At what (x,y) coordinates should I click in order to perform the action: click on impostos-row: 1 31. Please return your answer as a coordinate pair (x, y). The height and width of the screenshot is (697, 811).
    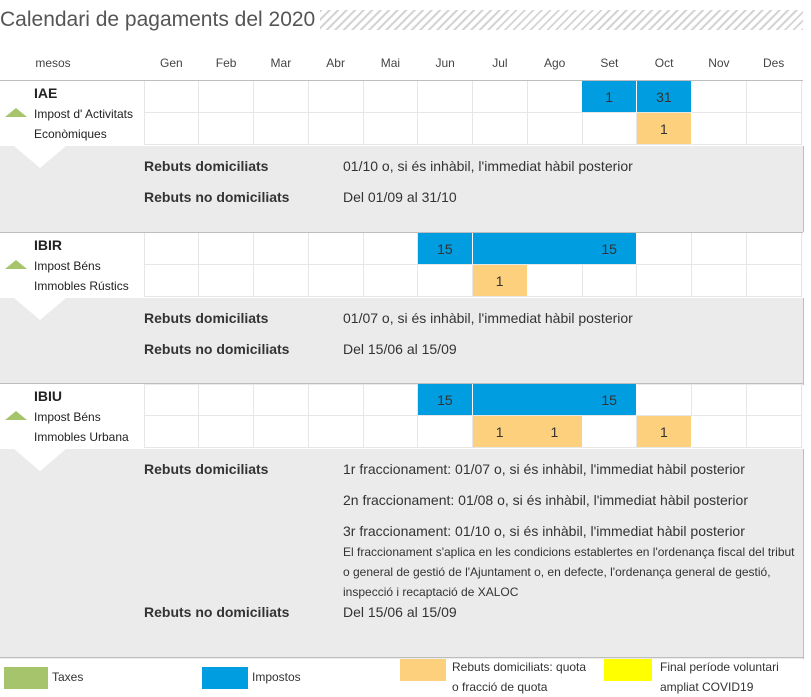
    Looking at the image, I should click on (473, 97).